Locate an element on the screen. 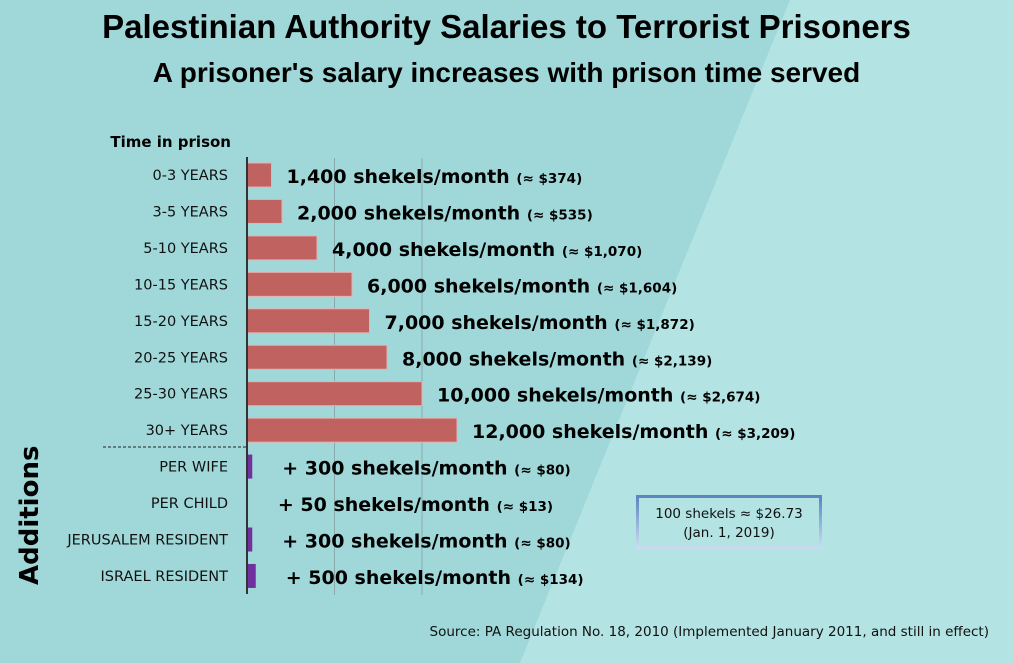 The height and width of the screenshot is (663, 1013). usd-label: (≈ $374) is located at coordinates (549, 179).